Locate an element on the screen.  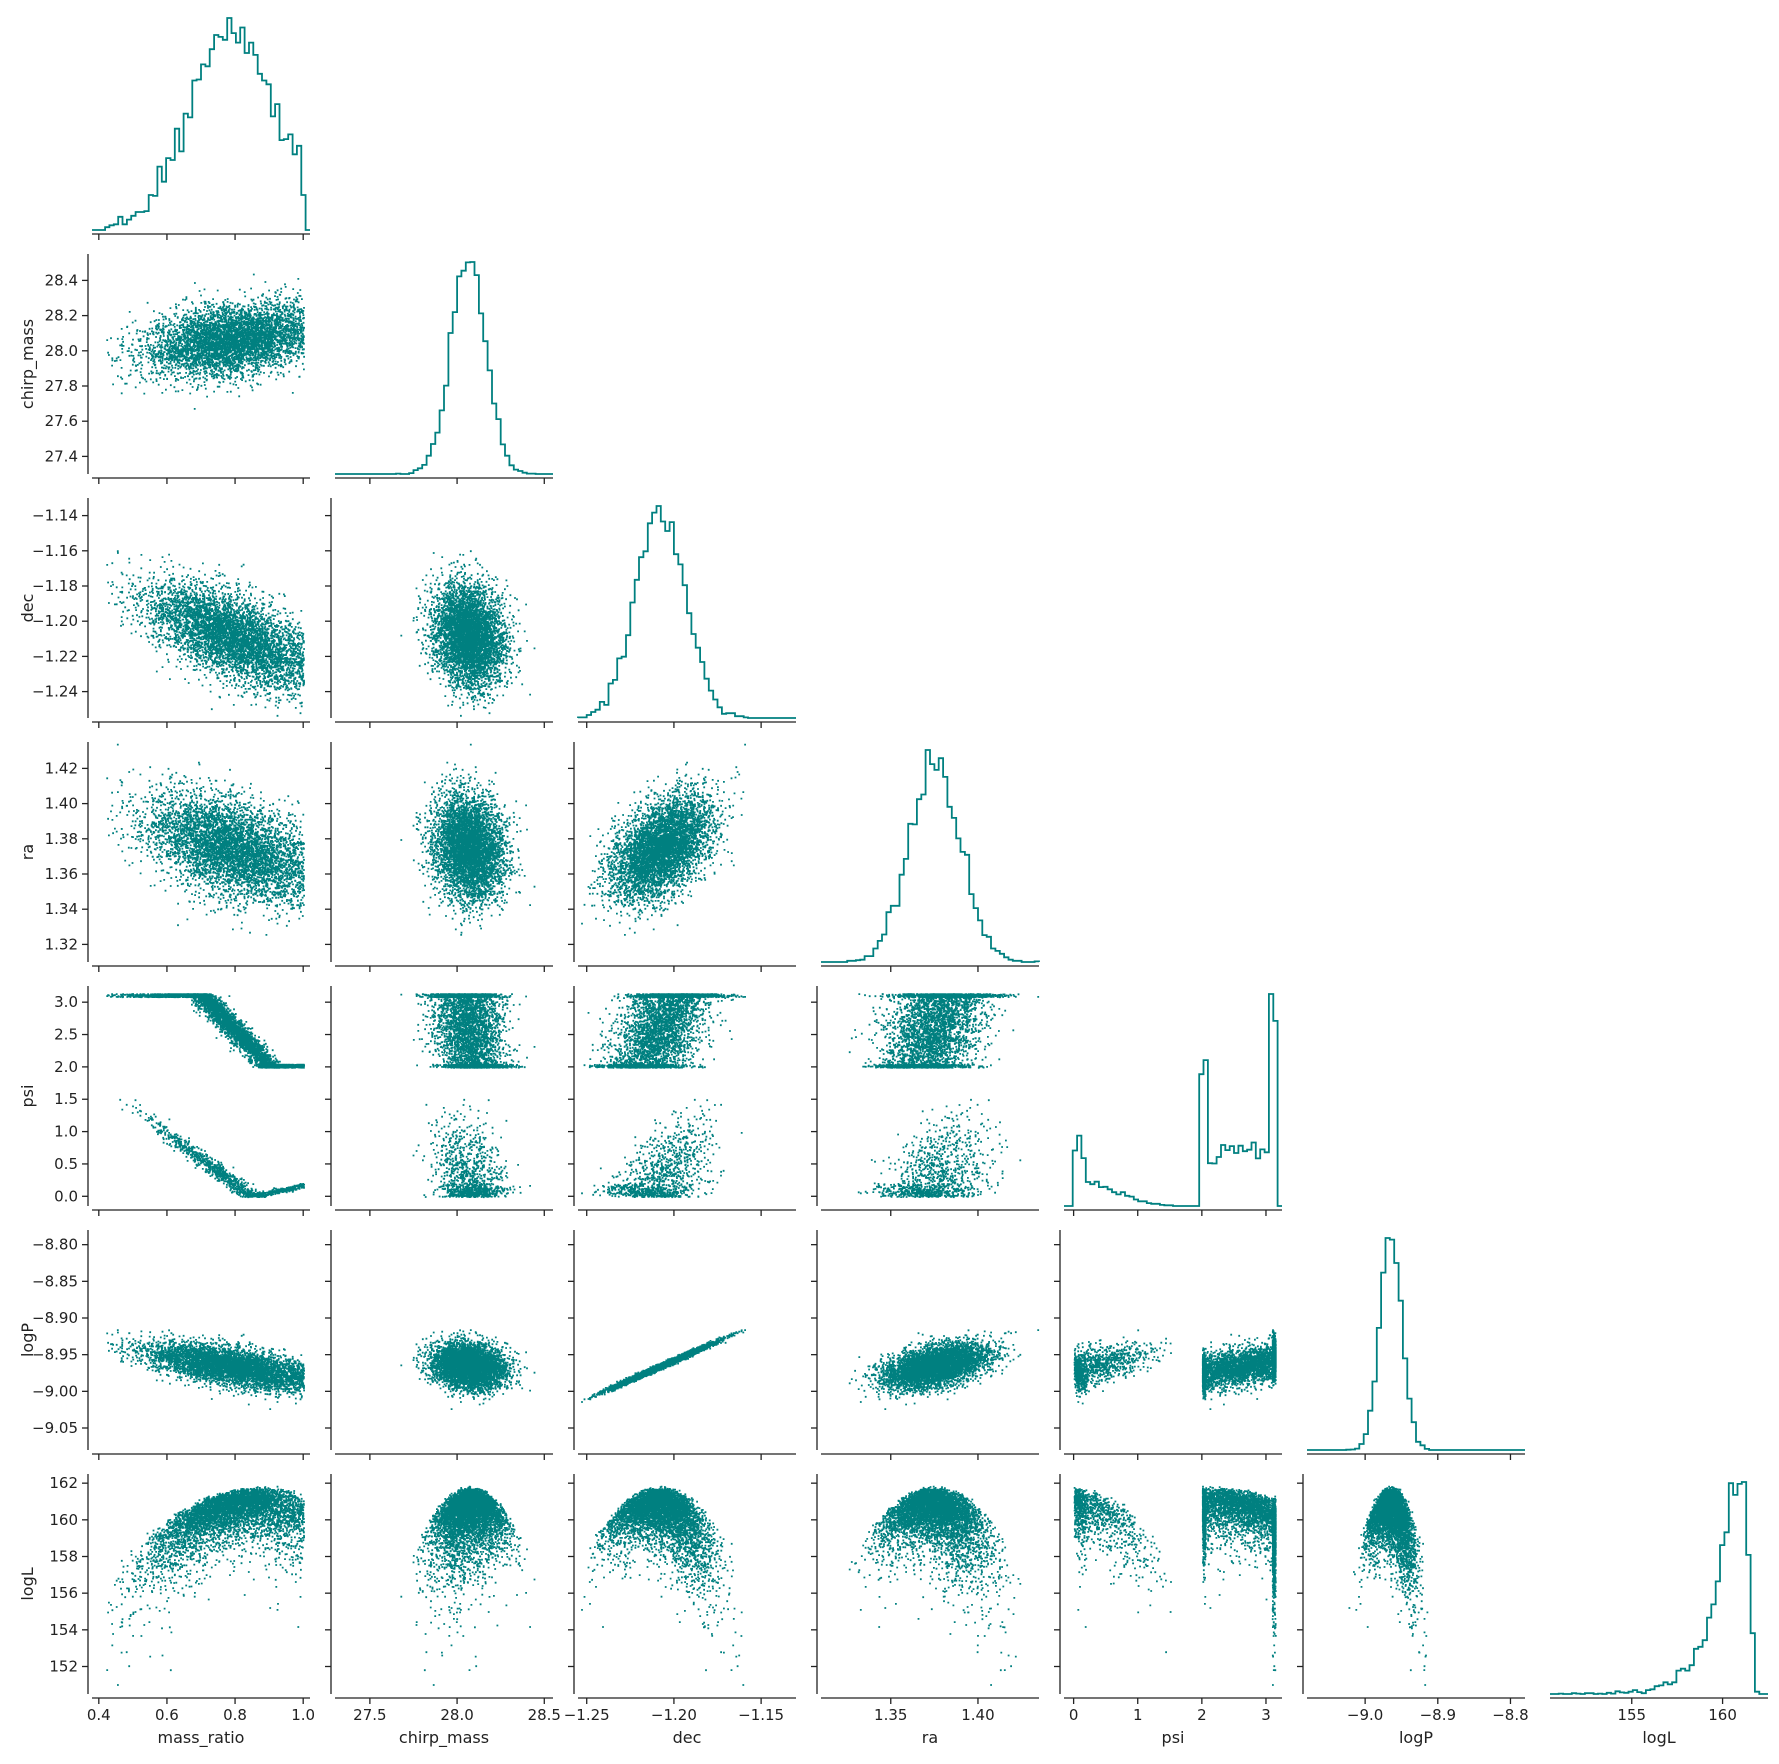
x-tick-label: 0.6 is located at coordinates (167, 1715).